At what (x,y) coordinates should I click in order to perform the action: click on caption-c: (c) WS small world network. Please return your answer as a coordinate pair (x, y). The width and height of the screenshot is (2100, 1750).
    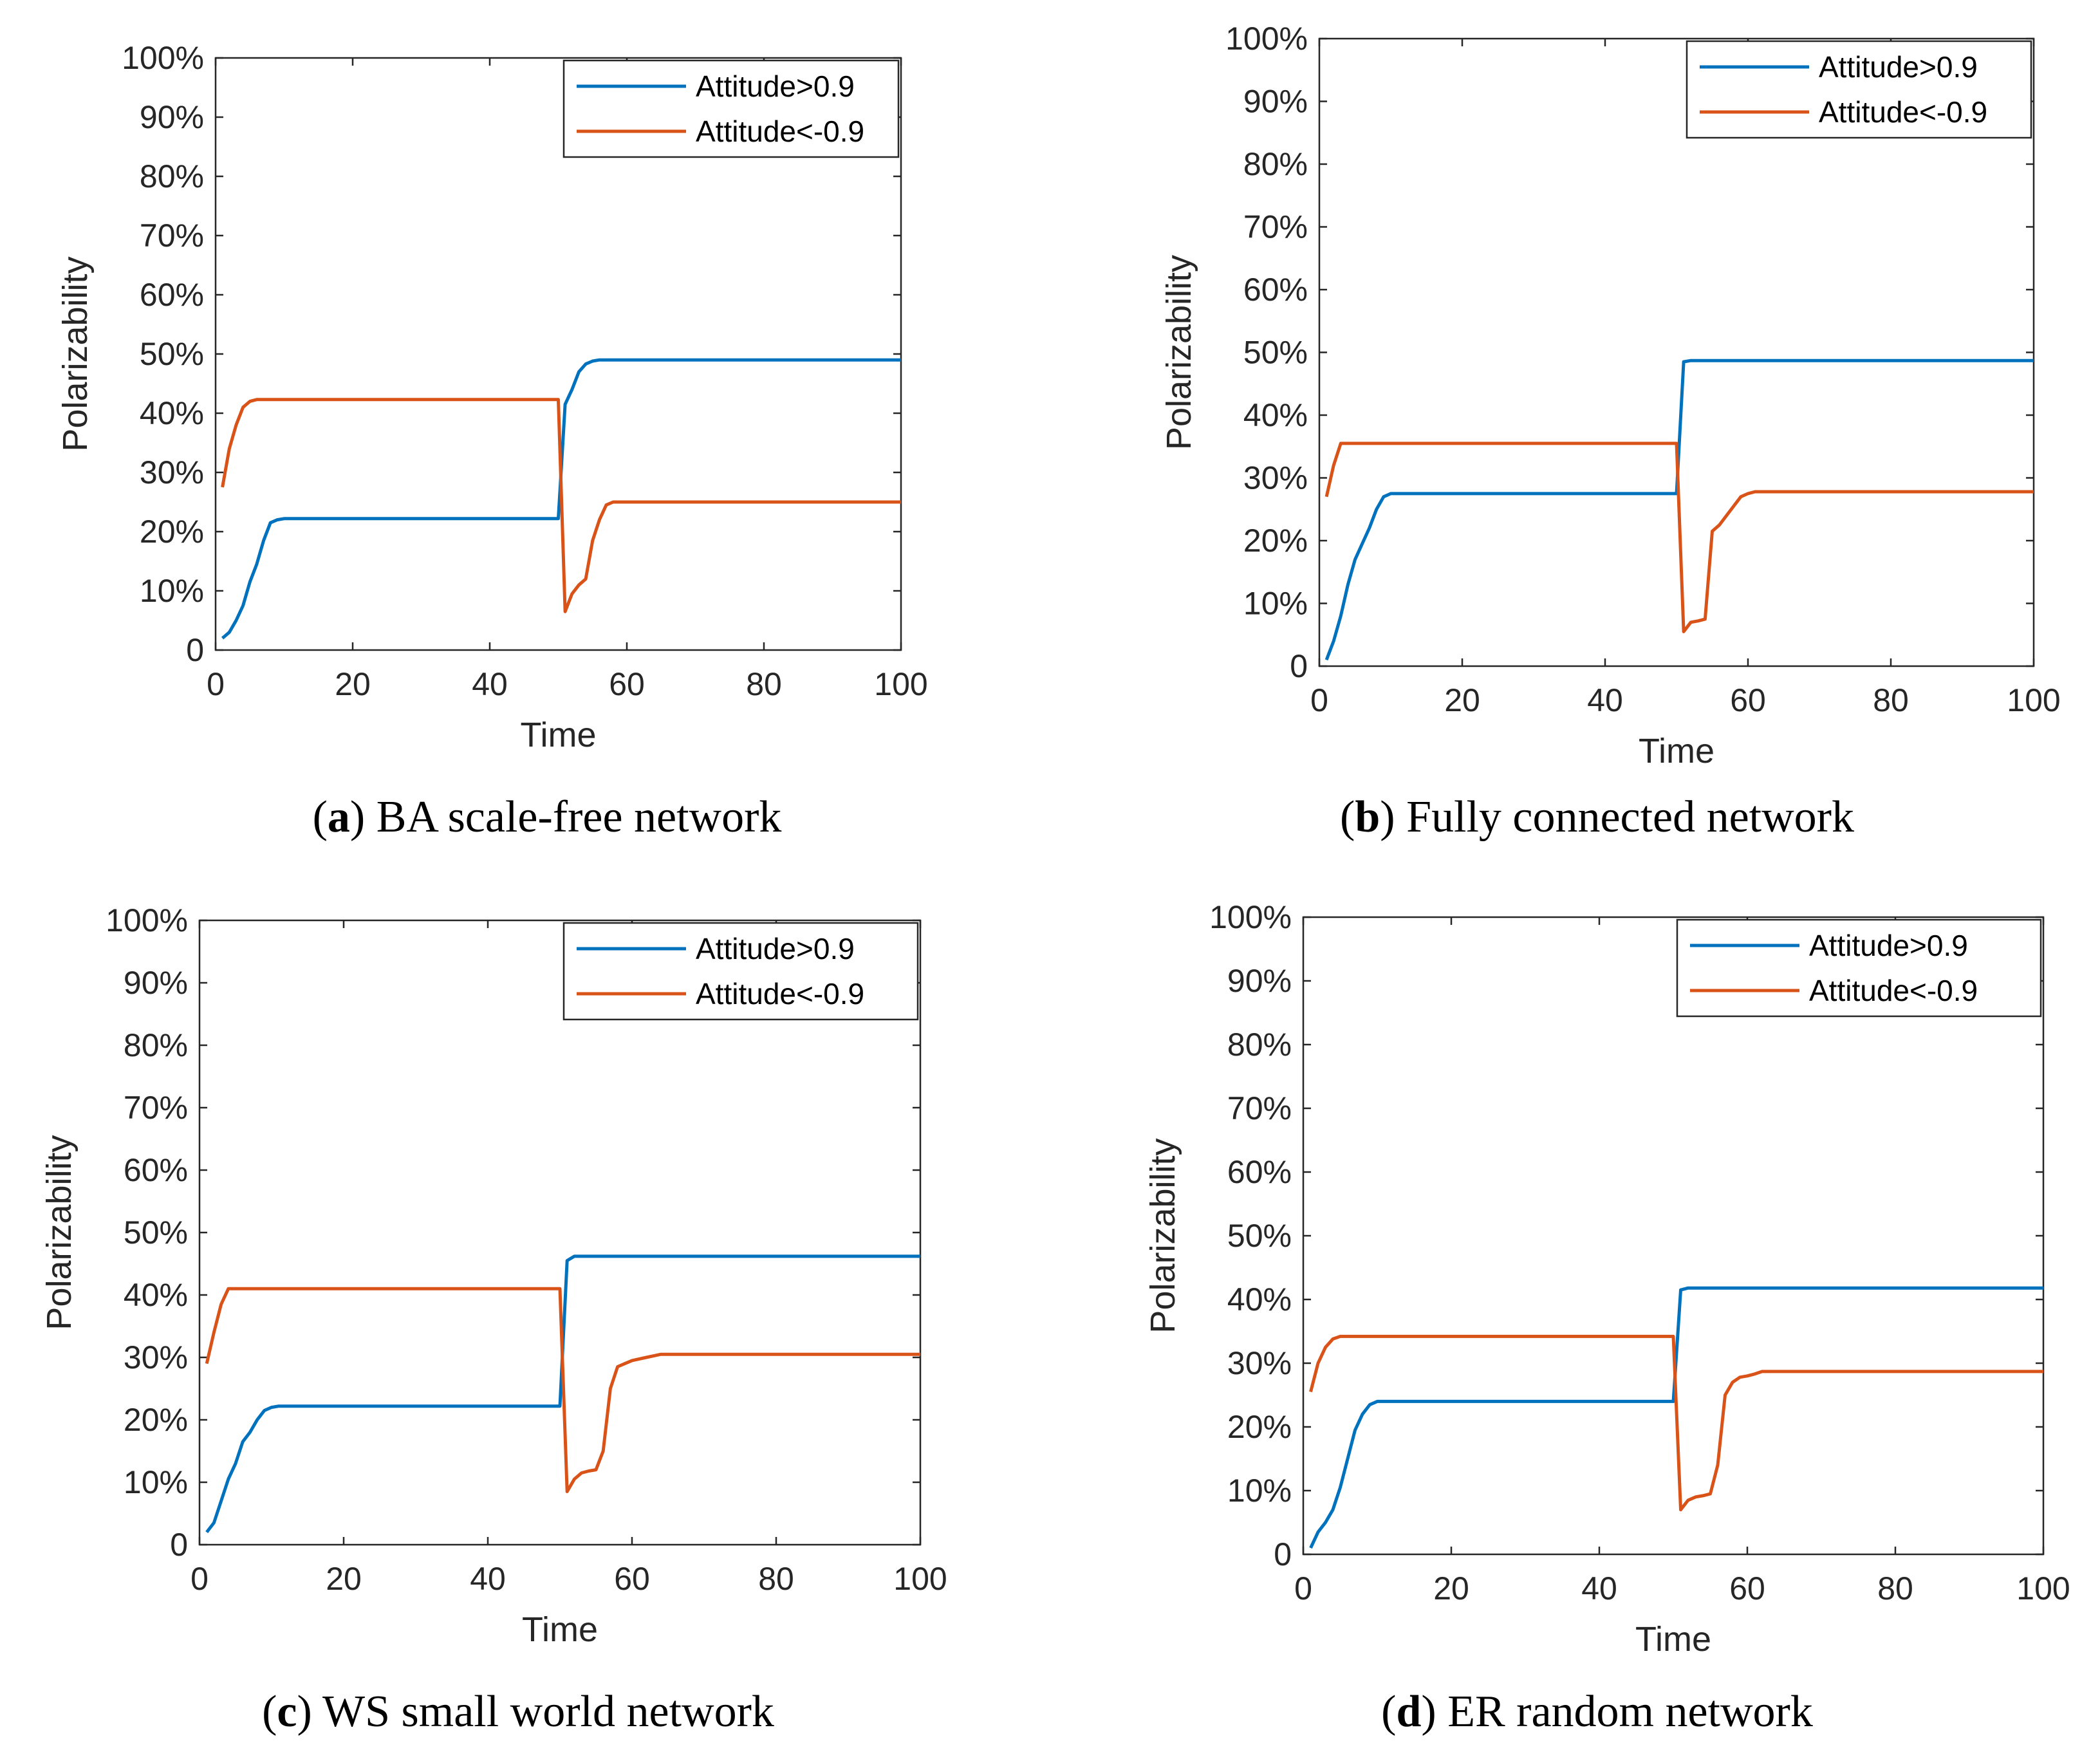
    Looking at the image, I should click on (518, 1711).